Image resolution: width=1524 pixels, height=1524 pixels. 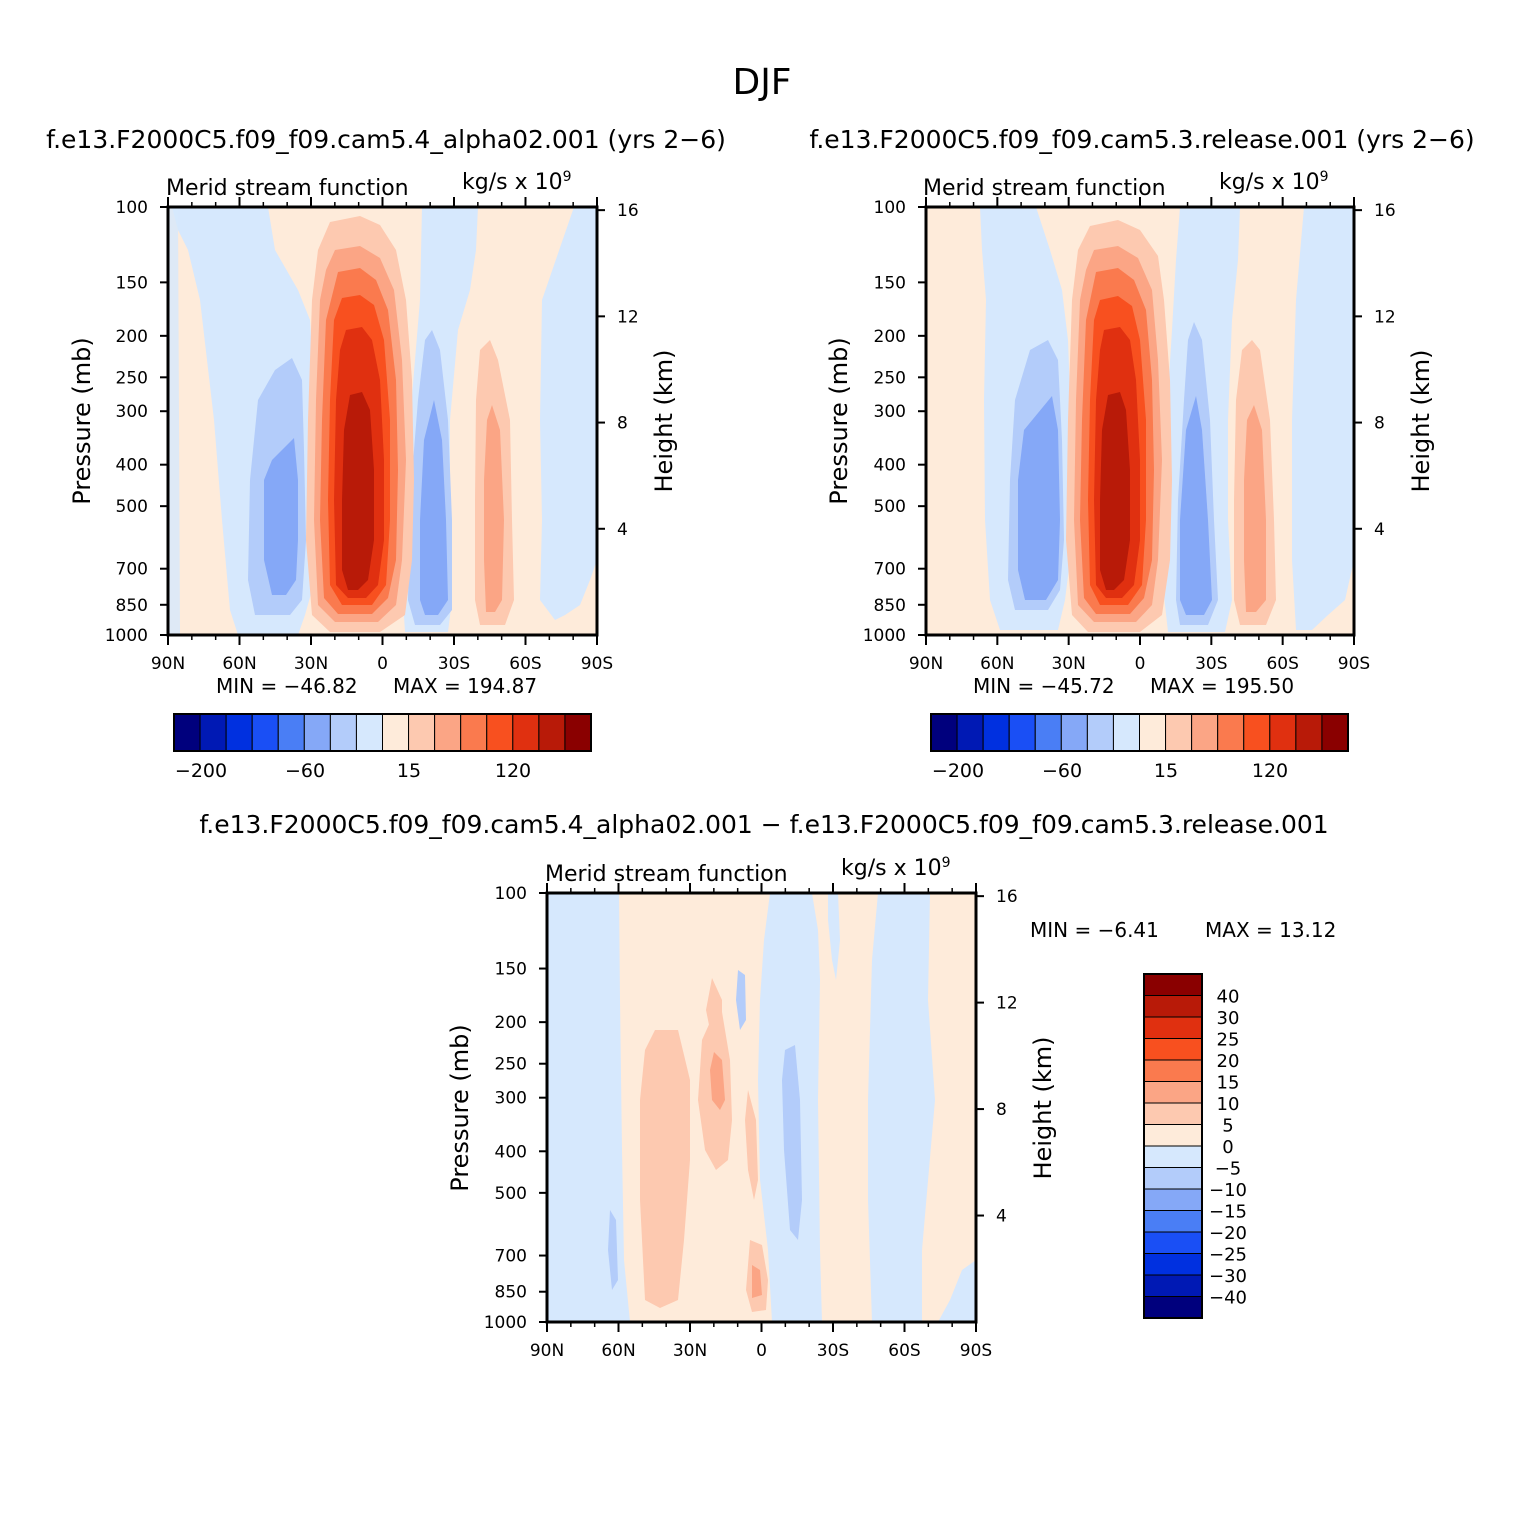 I want to click on panel-a-colorbar, so click(x=382, y=732).